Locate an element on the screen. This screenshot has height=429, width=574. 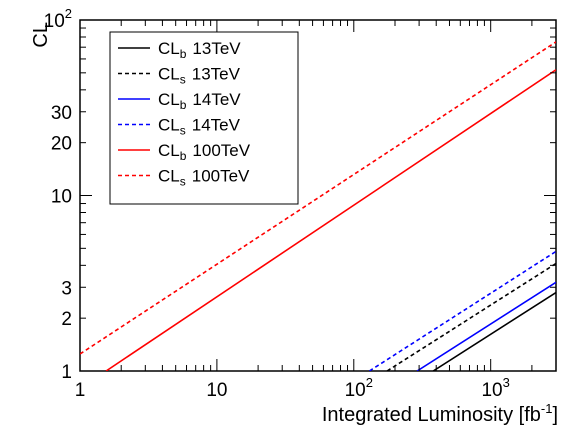
y-tick-label: 102 is located at coordinates (58, 19).